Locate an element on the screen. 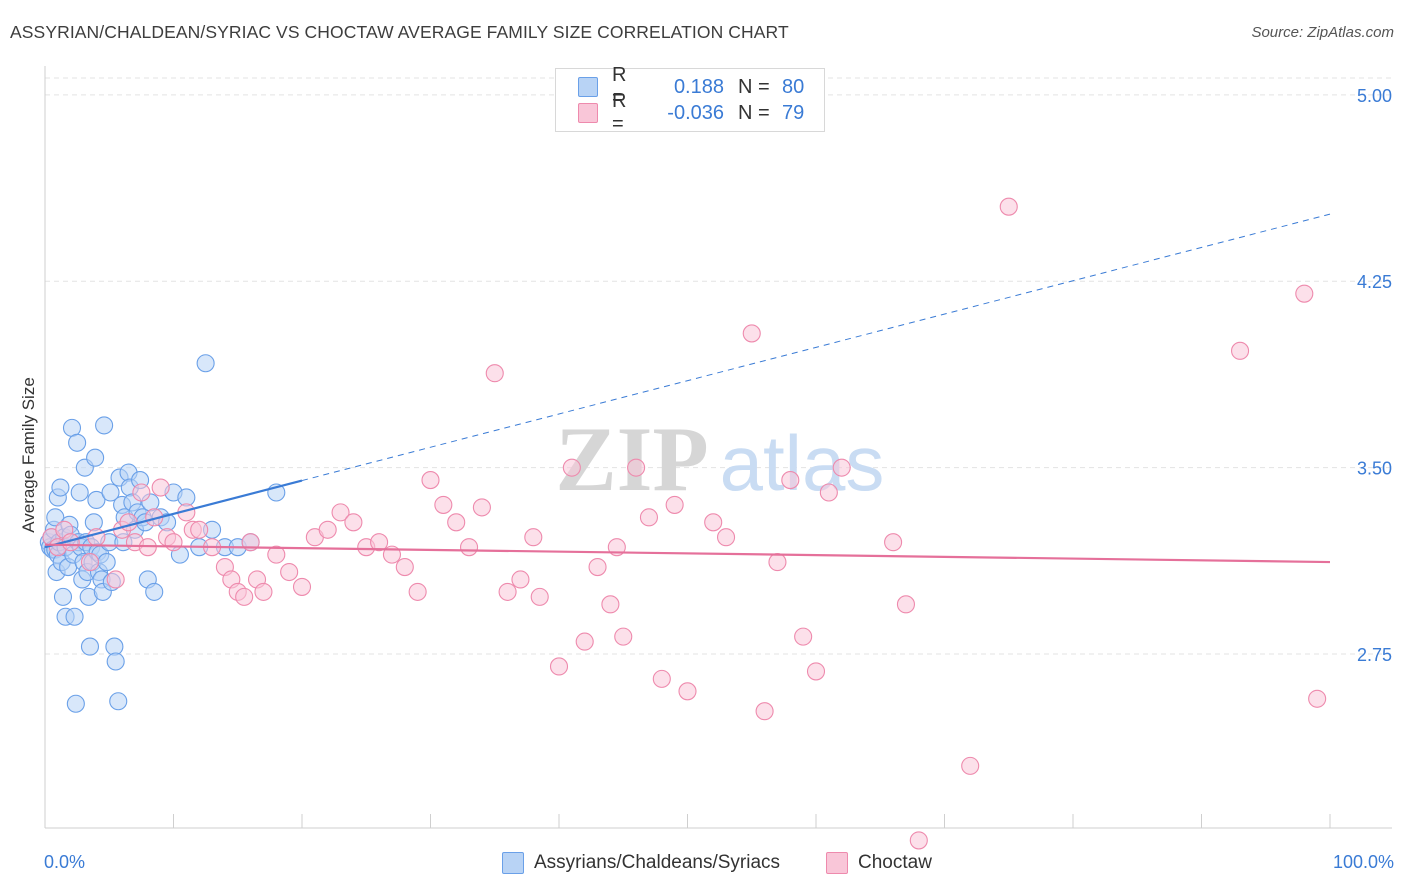 This screenshot has width=1406, height=892. x-axis-min-label: 0.0% is located at coordinates (65, 862).